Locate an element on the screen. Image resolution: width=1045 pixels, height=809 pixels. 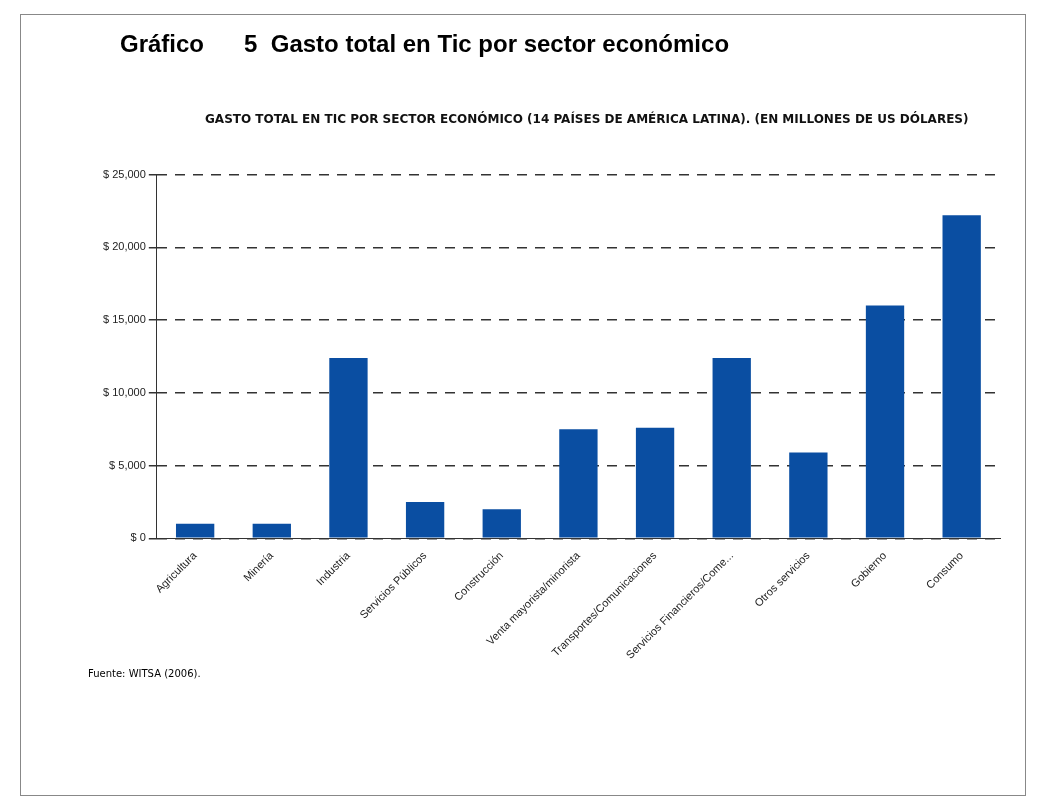
source-note: Fuente: WITSA (2006). is located at coordinates (144, 673).